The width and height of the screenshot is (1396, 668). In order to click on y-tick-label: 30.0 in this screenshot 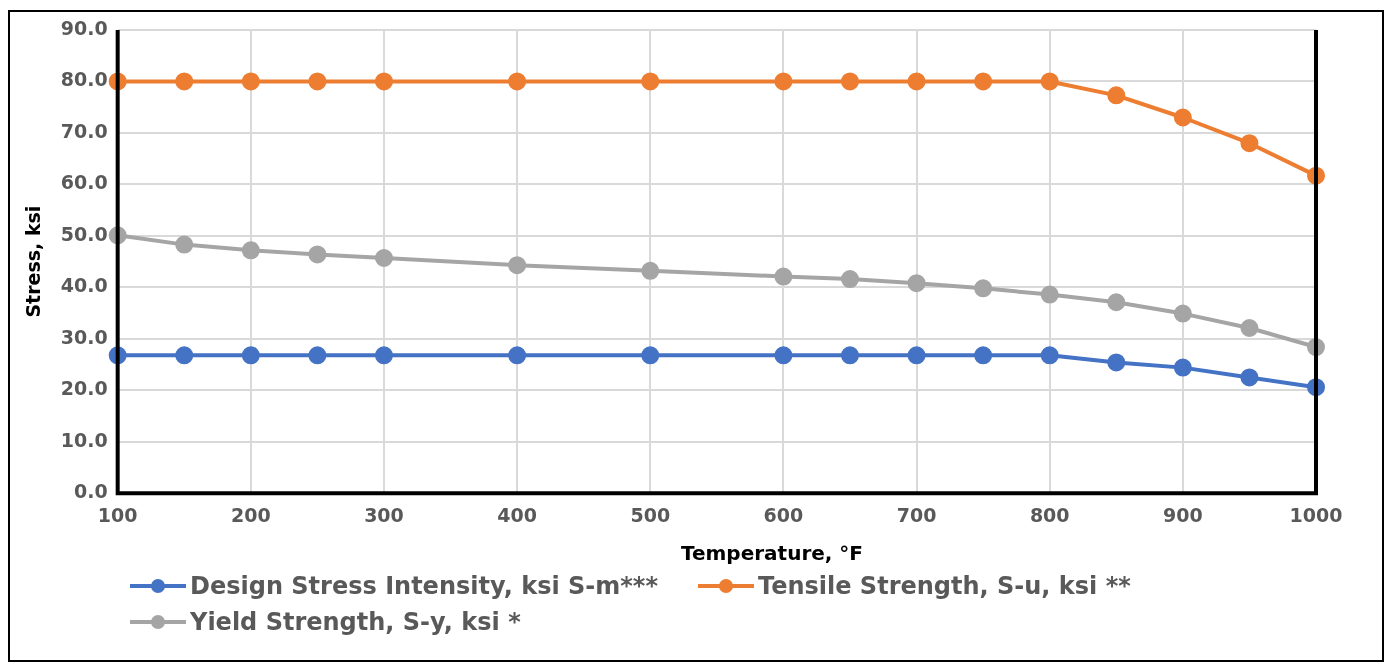, I will do `click(84, 336)`.